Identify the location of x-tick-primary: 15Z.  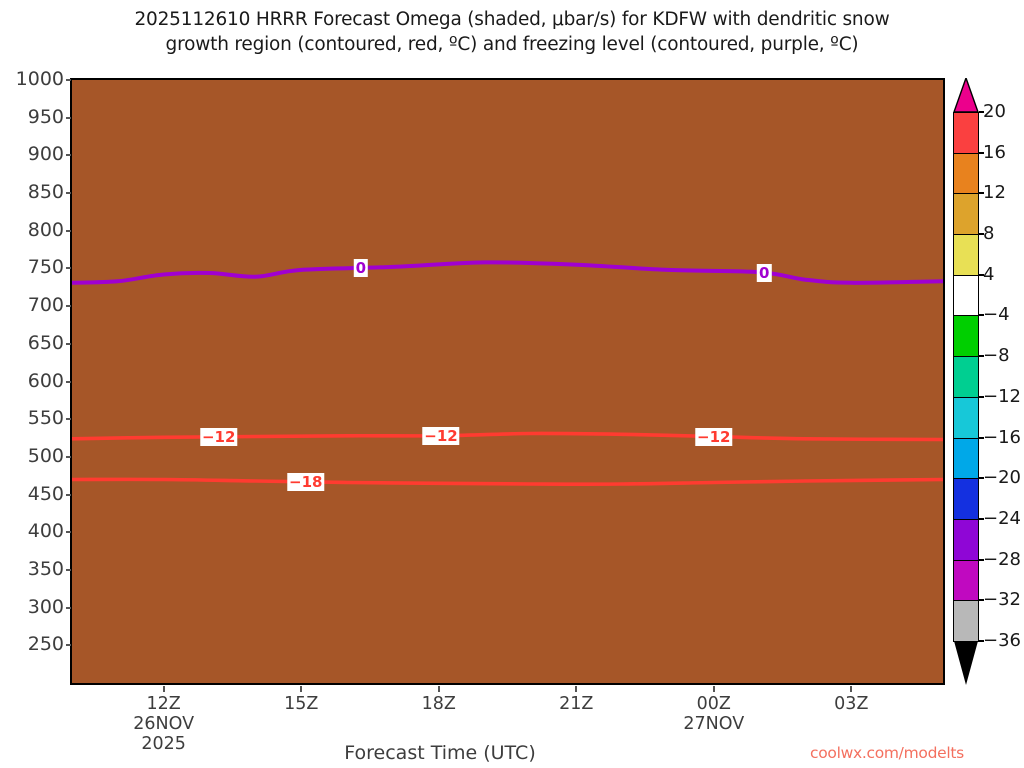
(301, 704).